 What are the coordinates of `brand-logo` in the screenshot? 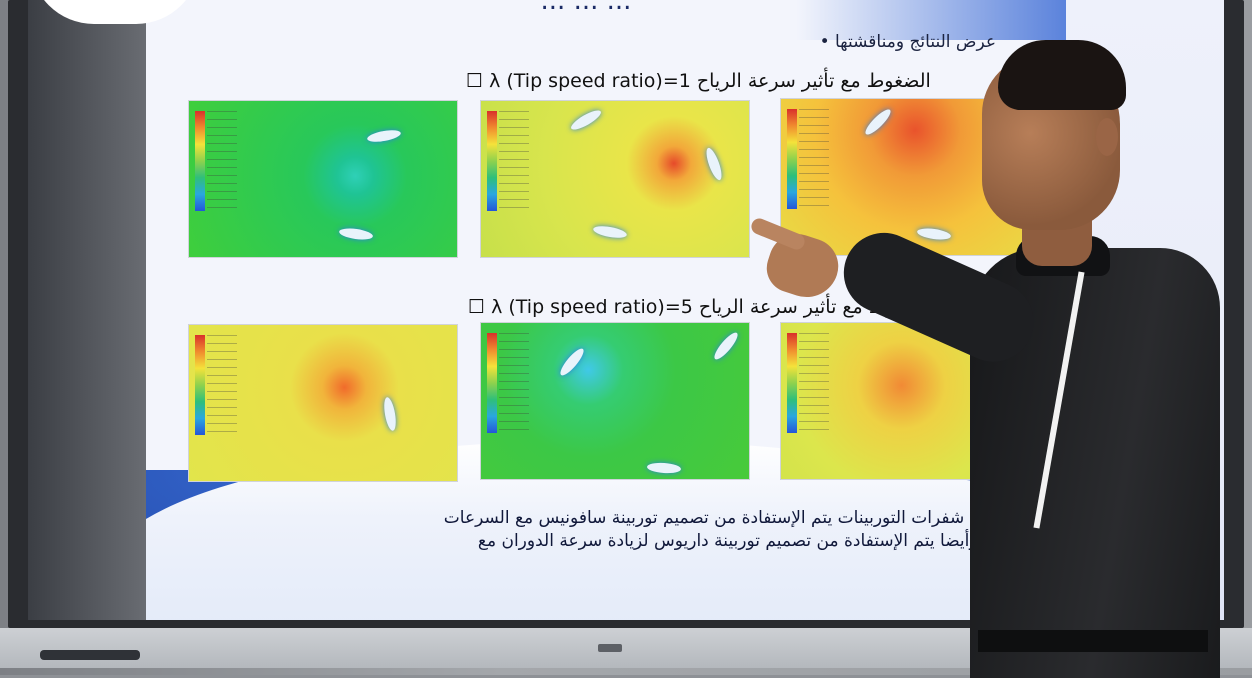 It's located at (610, 648).